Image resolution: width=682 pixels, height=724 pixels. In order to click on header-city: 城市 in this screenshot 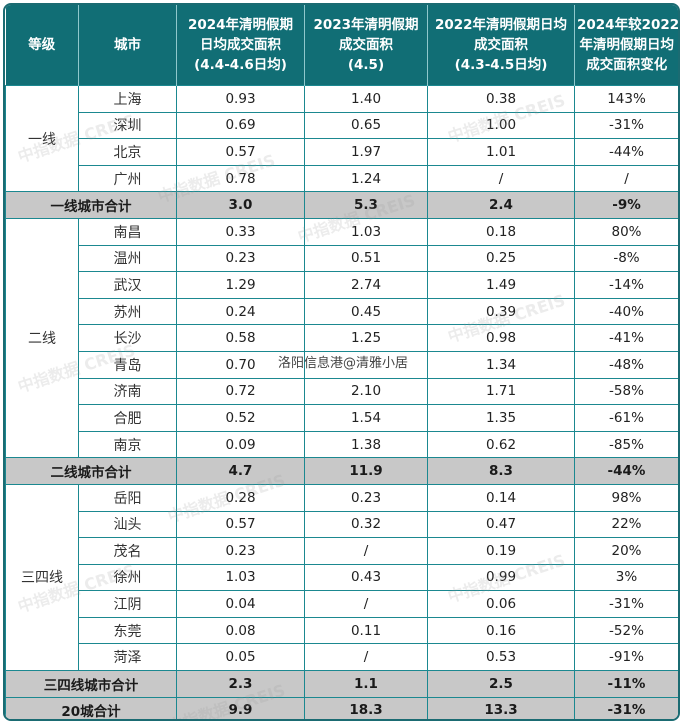, I will do `click(127, 45)`.